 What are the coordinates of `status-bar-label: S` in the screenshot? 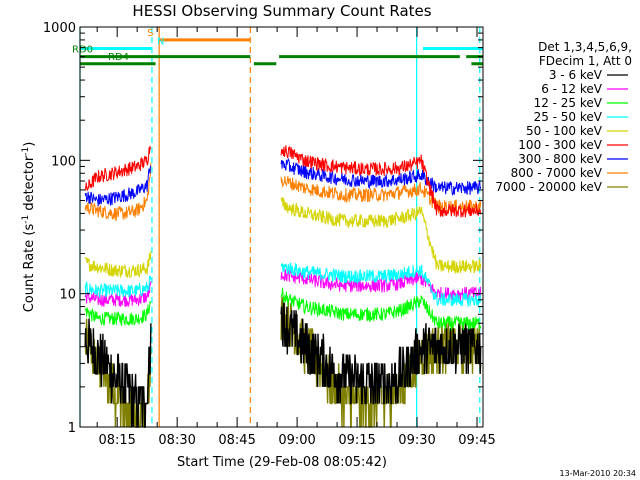 It's located at (150, 33).